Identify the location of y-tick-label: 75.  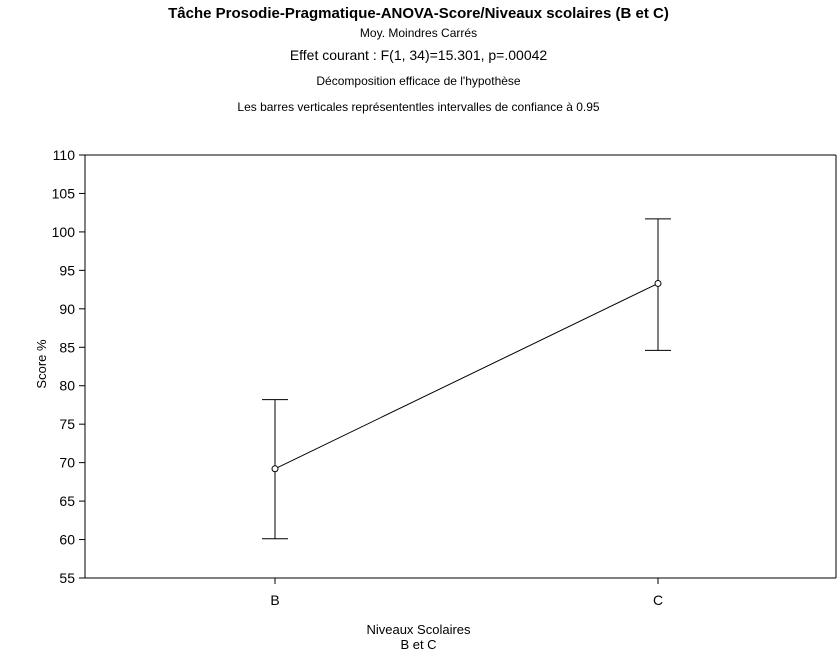
(67, 424).